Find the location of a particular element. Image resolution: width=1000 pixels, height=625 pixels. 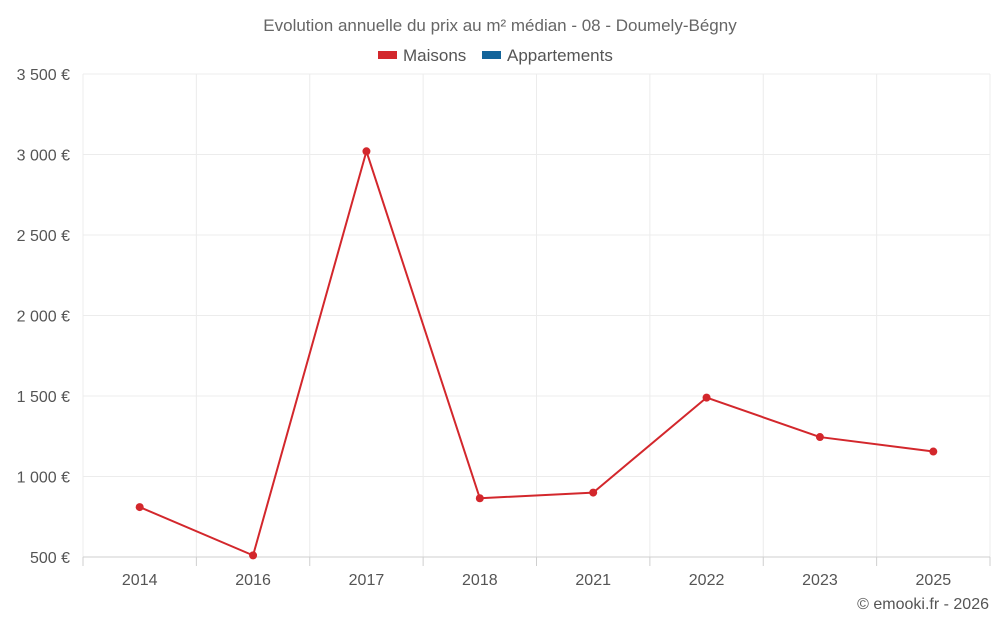

y-tick-label: 2 000 € is located at coordinates (43, 317).